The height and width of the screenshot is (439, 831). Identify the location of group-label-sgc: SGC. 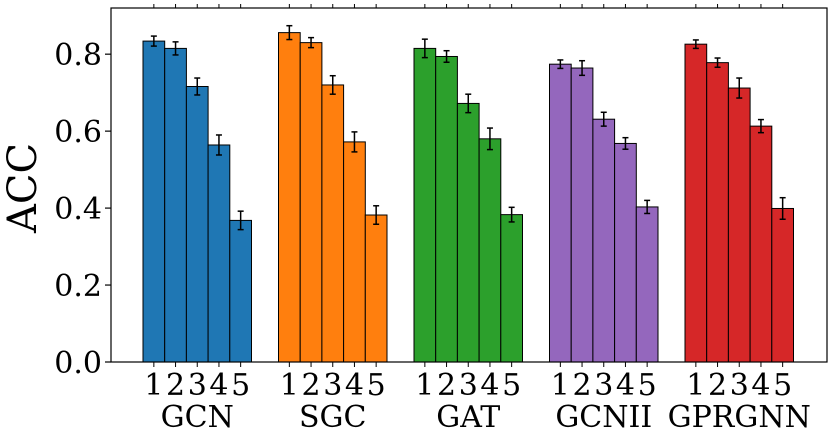
(332, 417).